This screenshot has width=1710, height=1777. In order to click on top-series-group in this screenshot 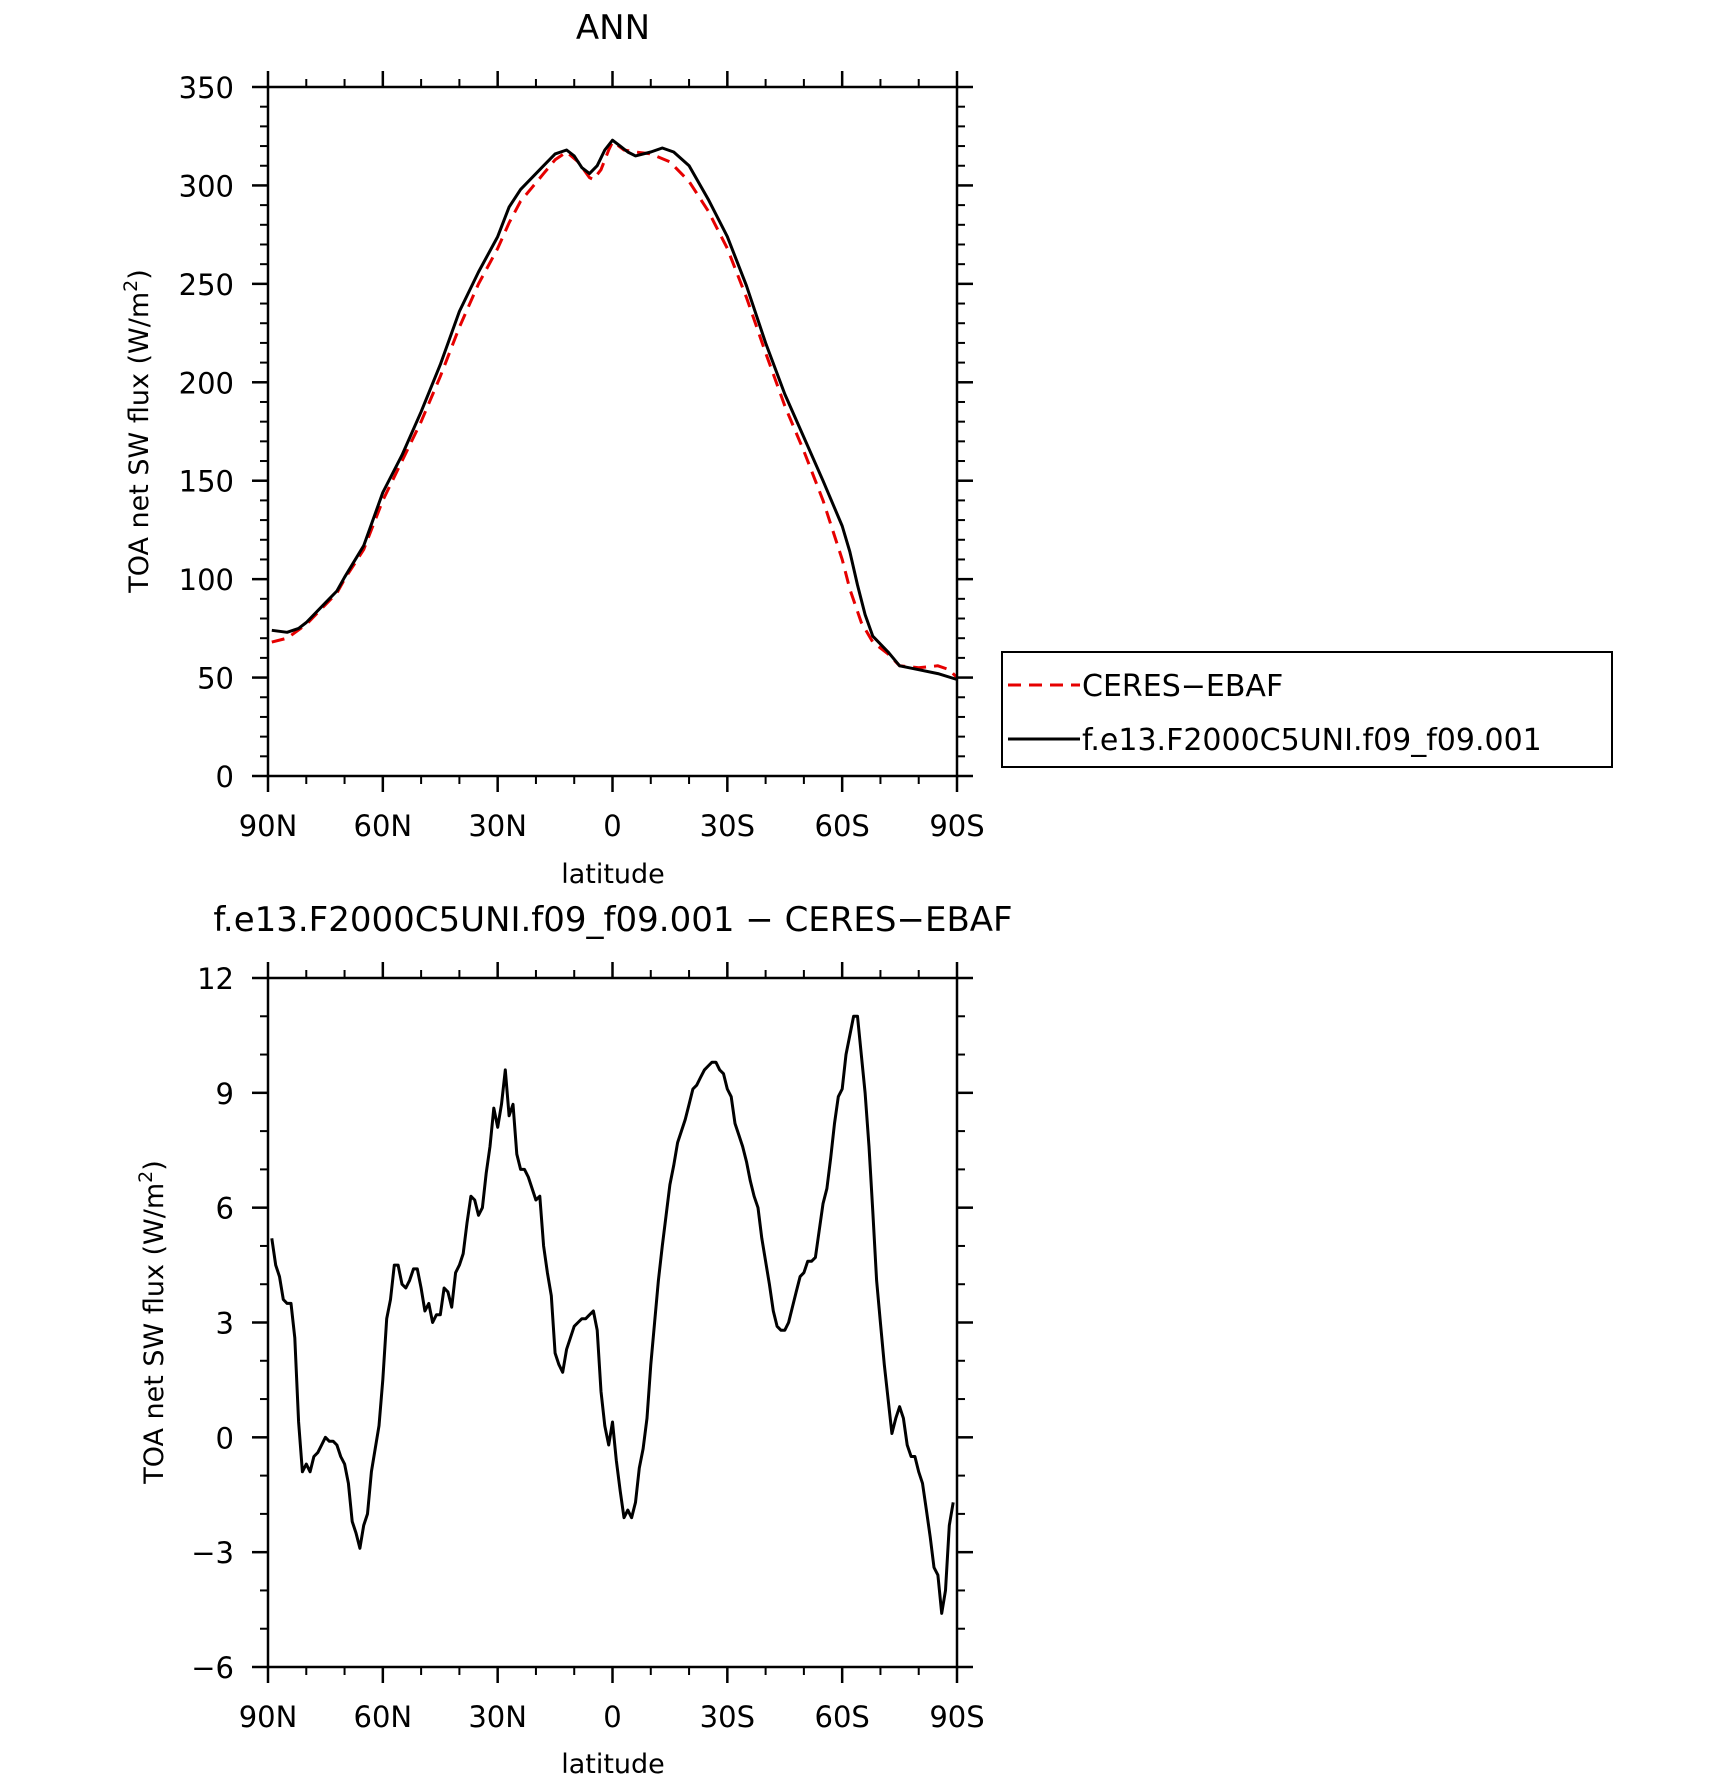, I will do `click(615, 409)`.